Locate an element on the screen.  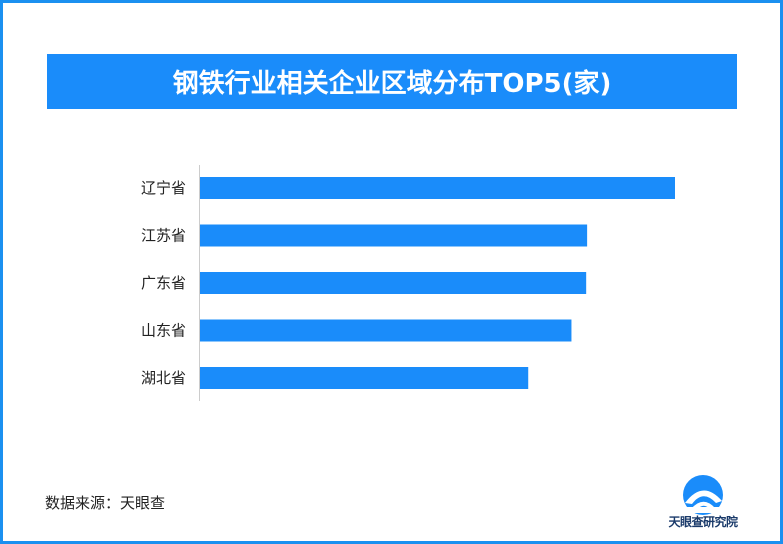
tianyancha-logo-icon: 天眼查研究院 is located at coordinates (703, 504).